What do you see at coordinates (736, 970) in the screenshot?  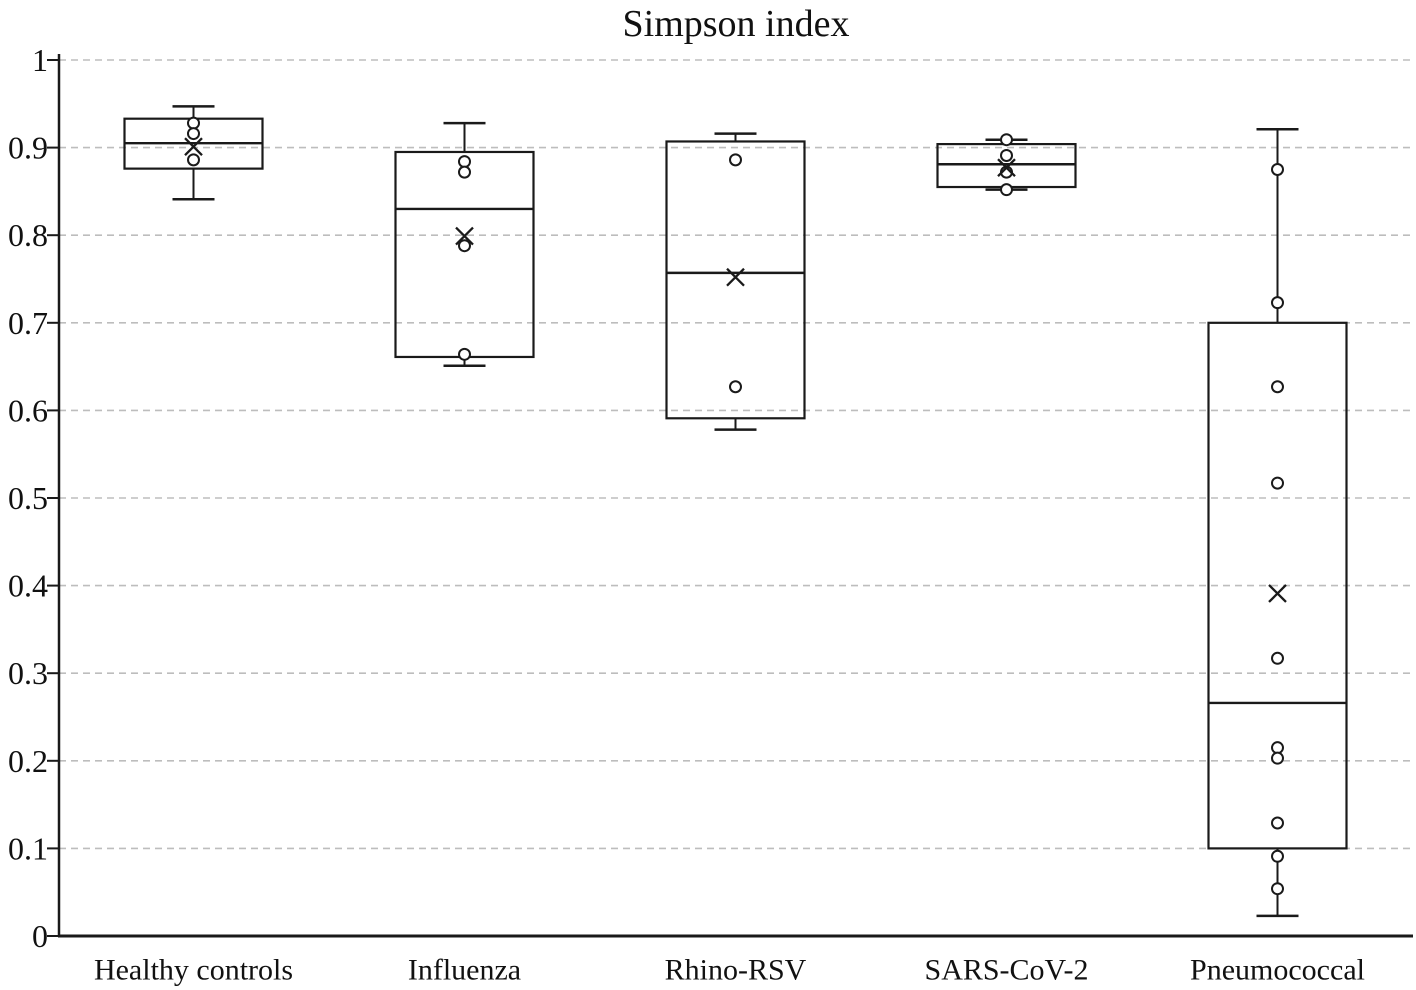 I see `x-category-label-rhino-rsv: Rhino-RSV` at bounding box center [736, 970].